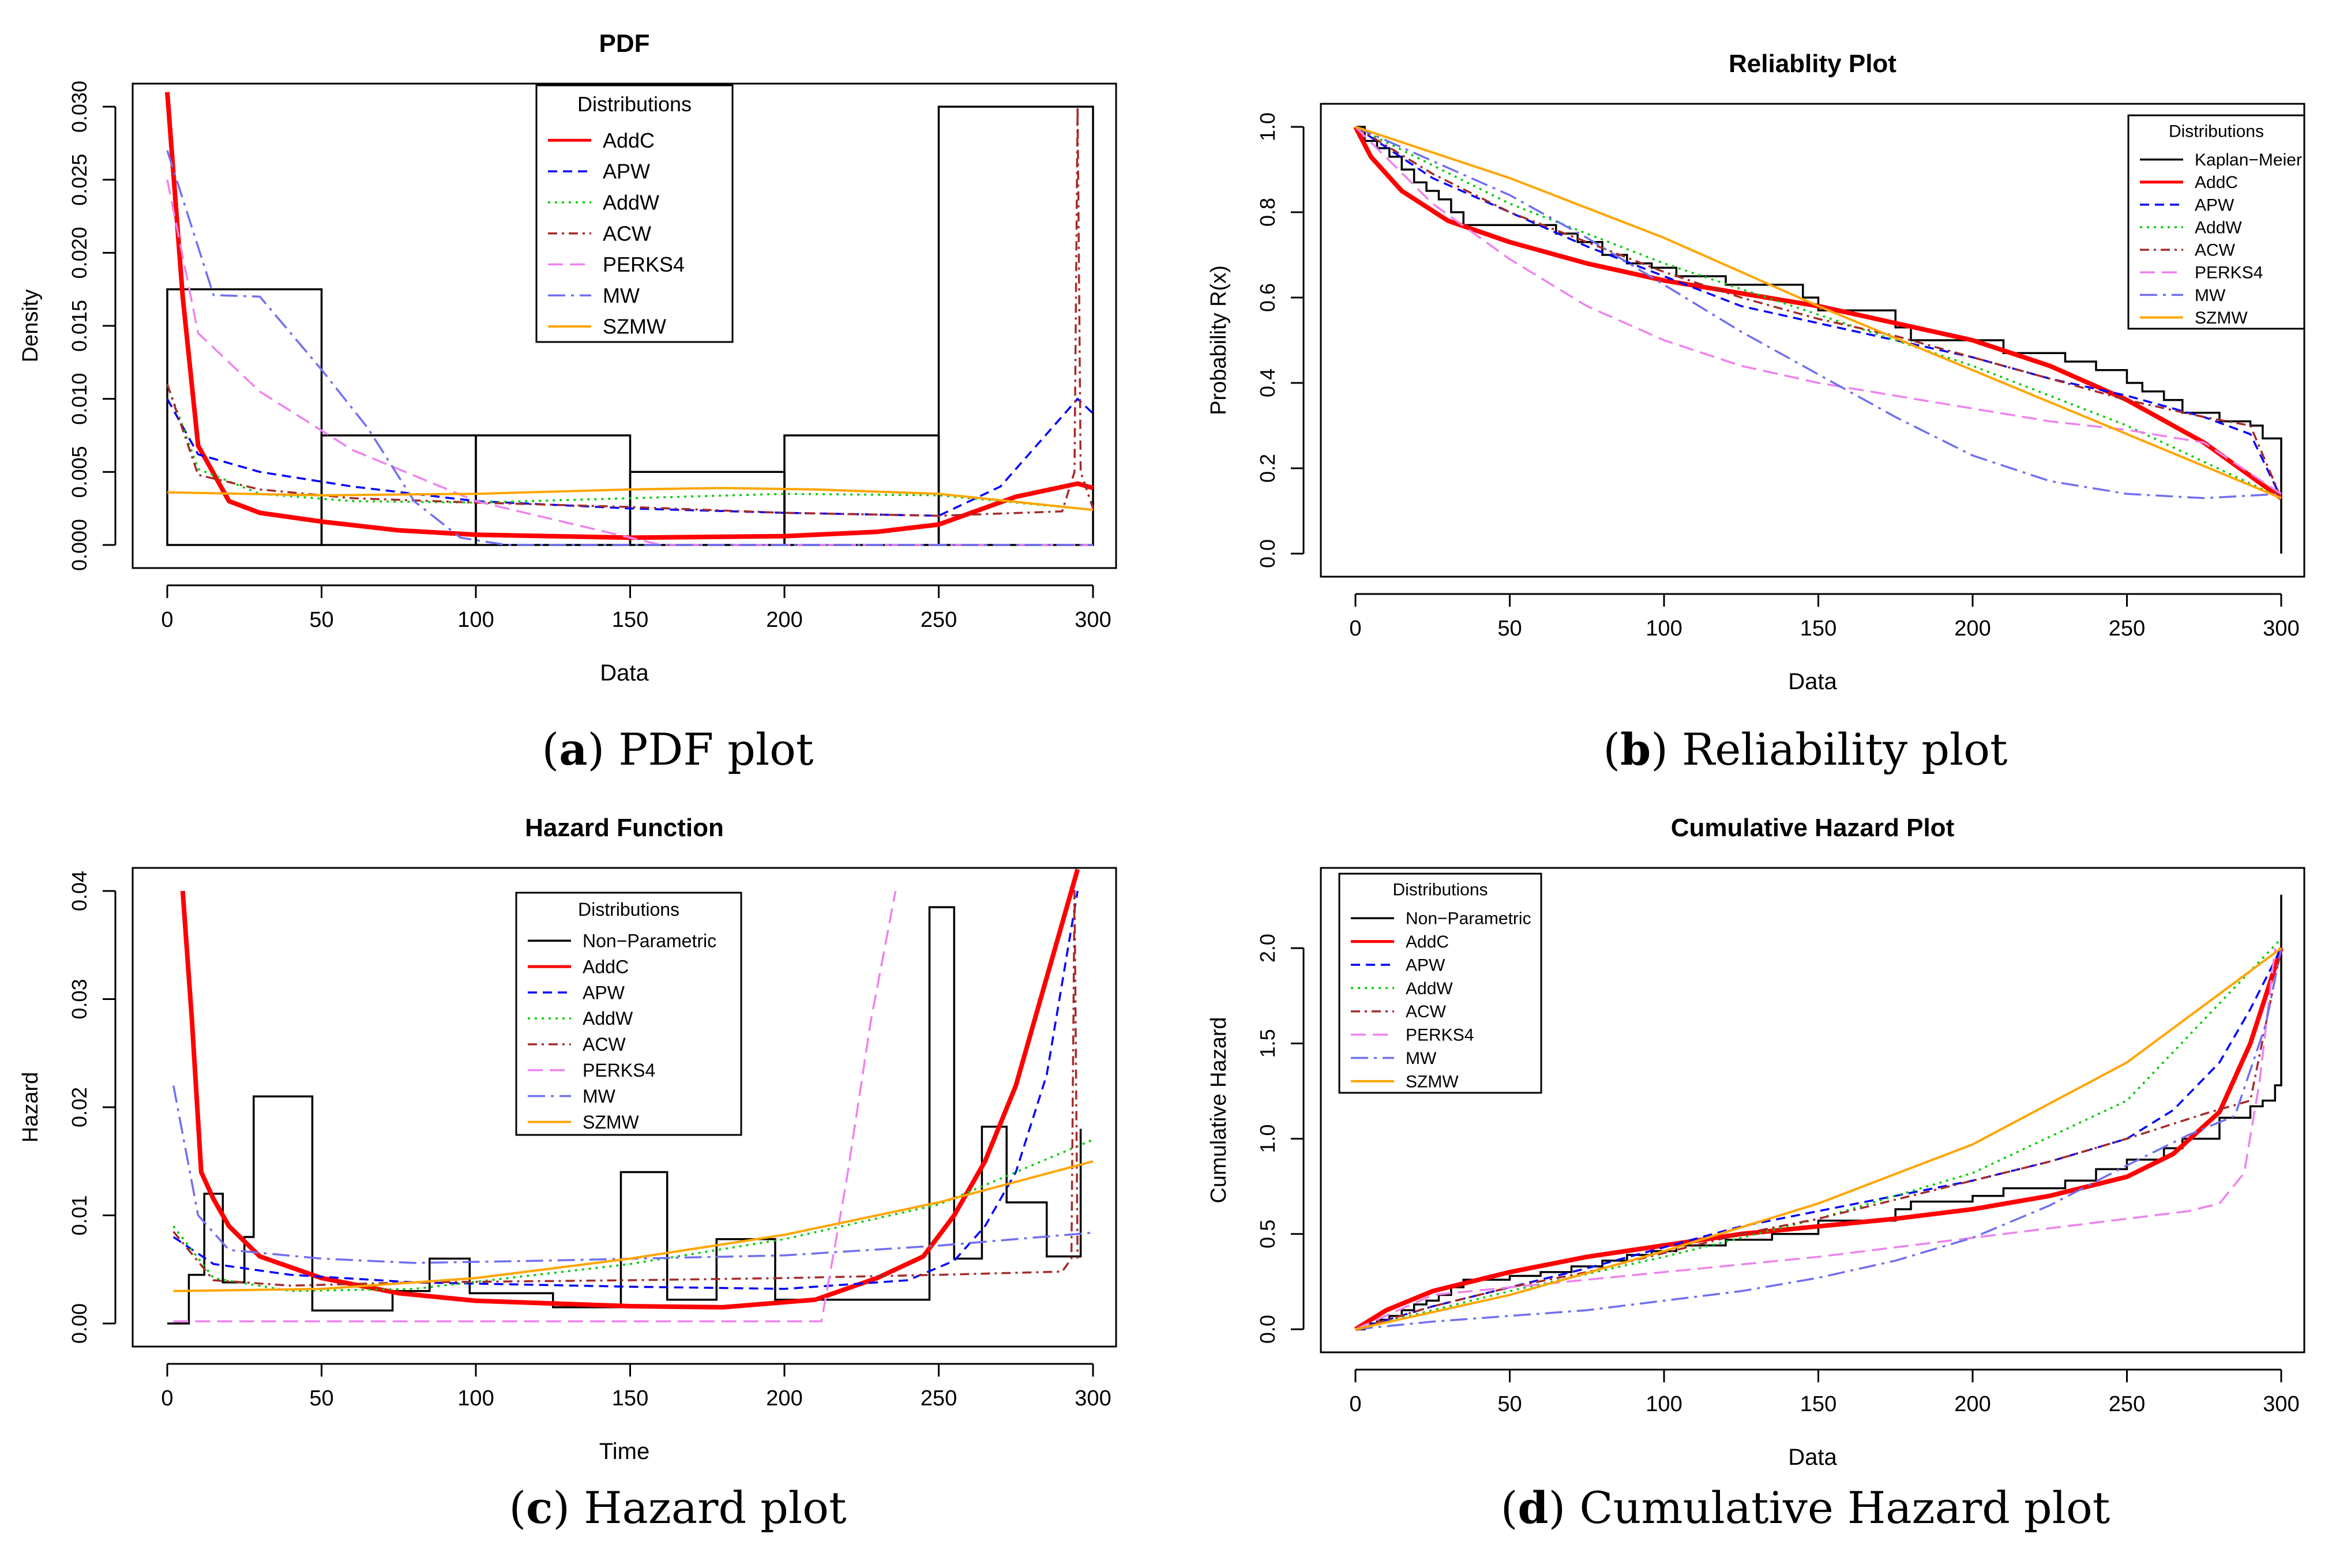 The image size is (2336, 1568). What do you see at coordinates (1256, 340) in the screenshot?
I see `y-axis: 0.0 0.2 0.4 0.6 0.8 1.0 Probability R(x)` at bounding box center [1256, 340].